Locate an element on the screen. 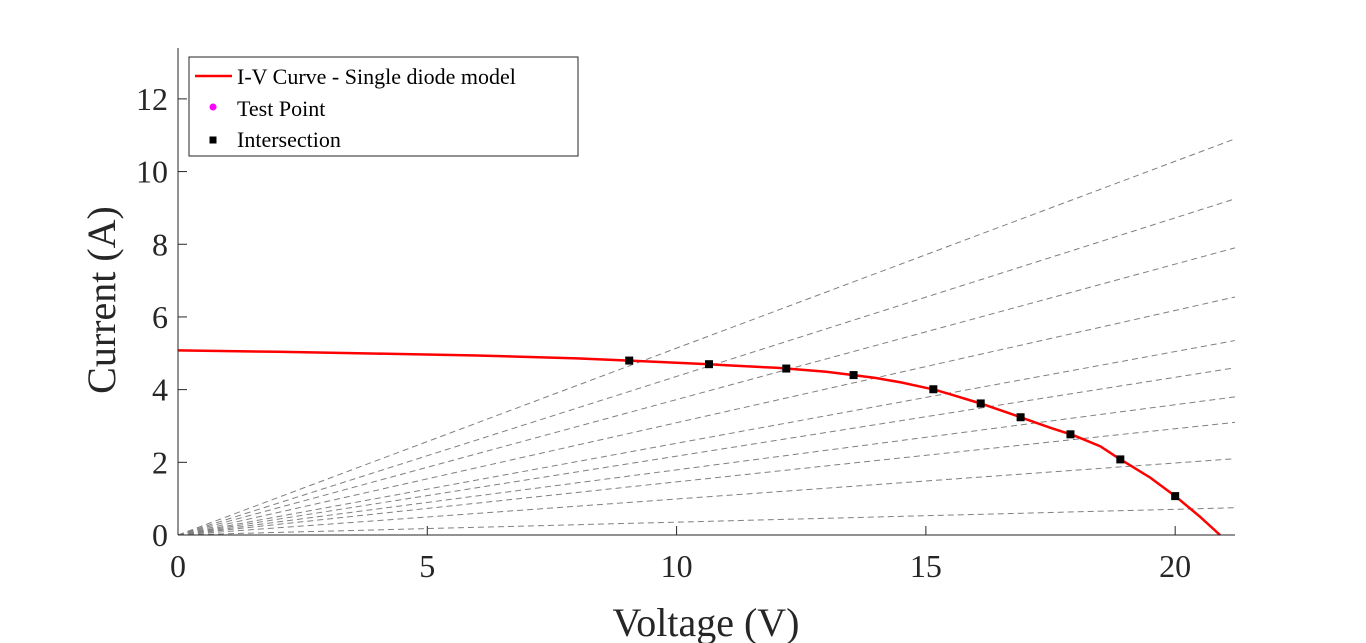 This screenshot has height=643, width=1366. legend-label-test-point: Test Point is located at coordinates (281, 108).